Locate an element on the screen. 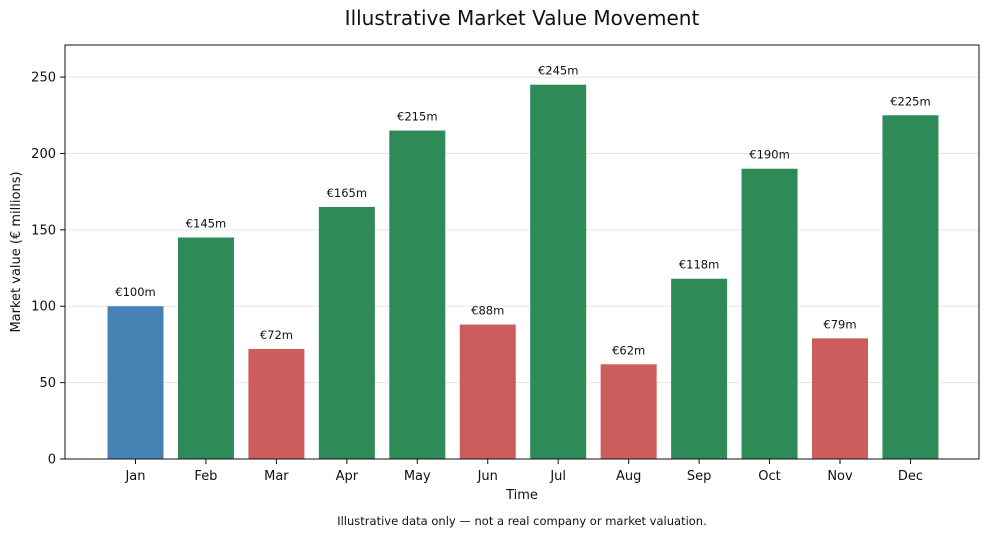 The height and width of the screenshot is (538, 989). x-tick-label-jun: Jun is located at coordinates (487, 476).